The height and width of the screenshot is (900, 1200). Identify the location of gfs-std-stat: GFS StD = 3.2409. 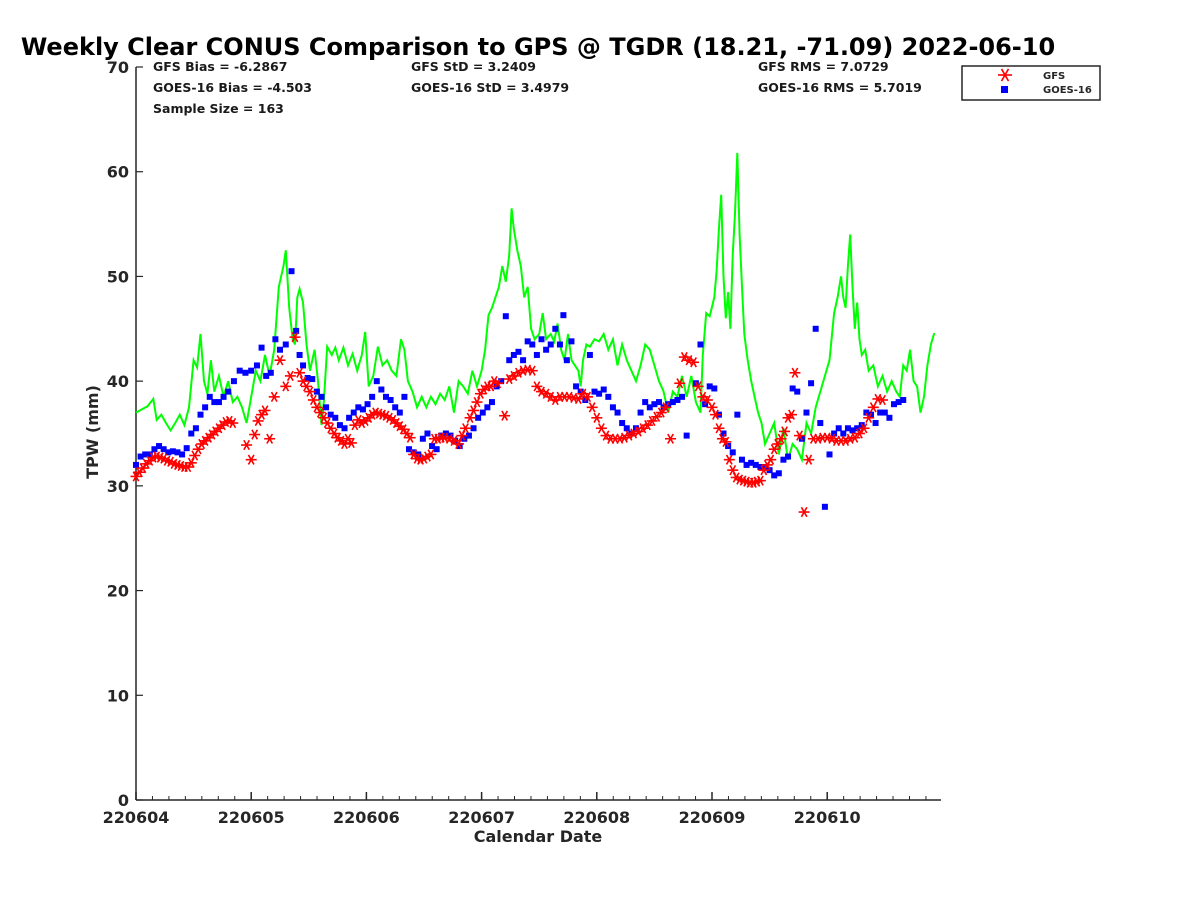
(473, 66).